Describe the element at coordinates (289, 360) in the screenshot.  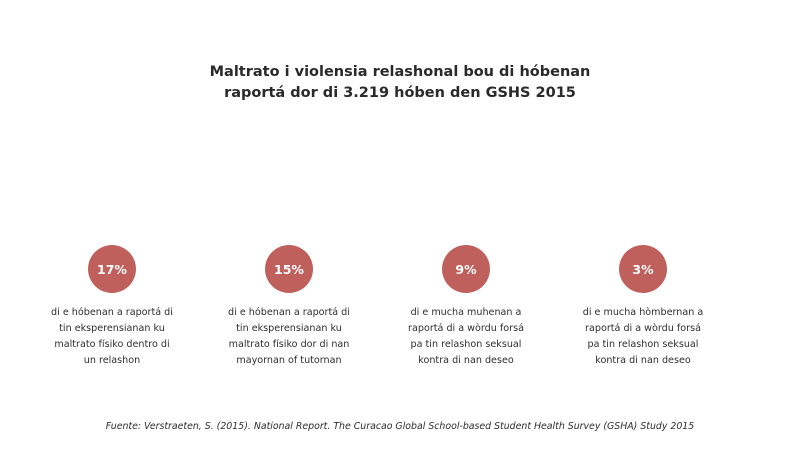
I see `stat-description-line: mayornan of tutornan` at that location.